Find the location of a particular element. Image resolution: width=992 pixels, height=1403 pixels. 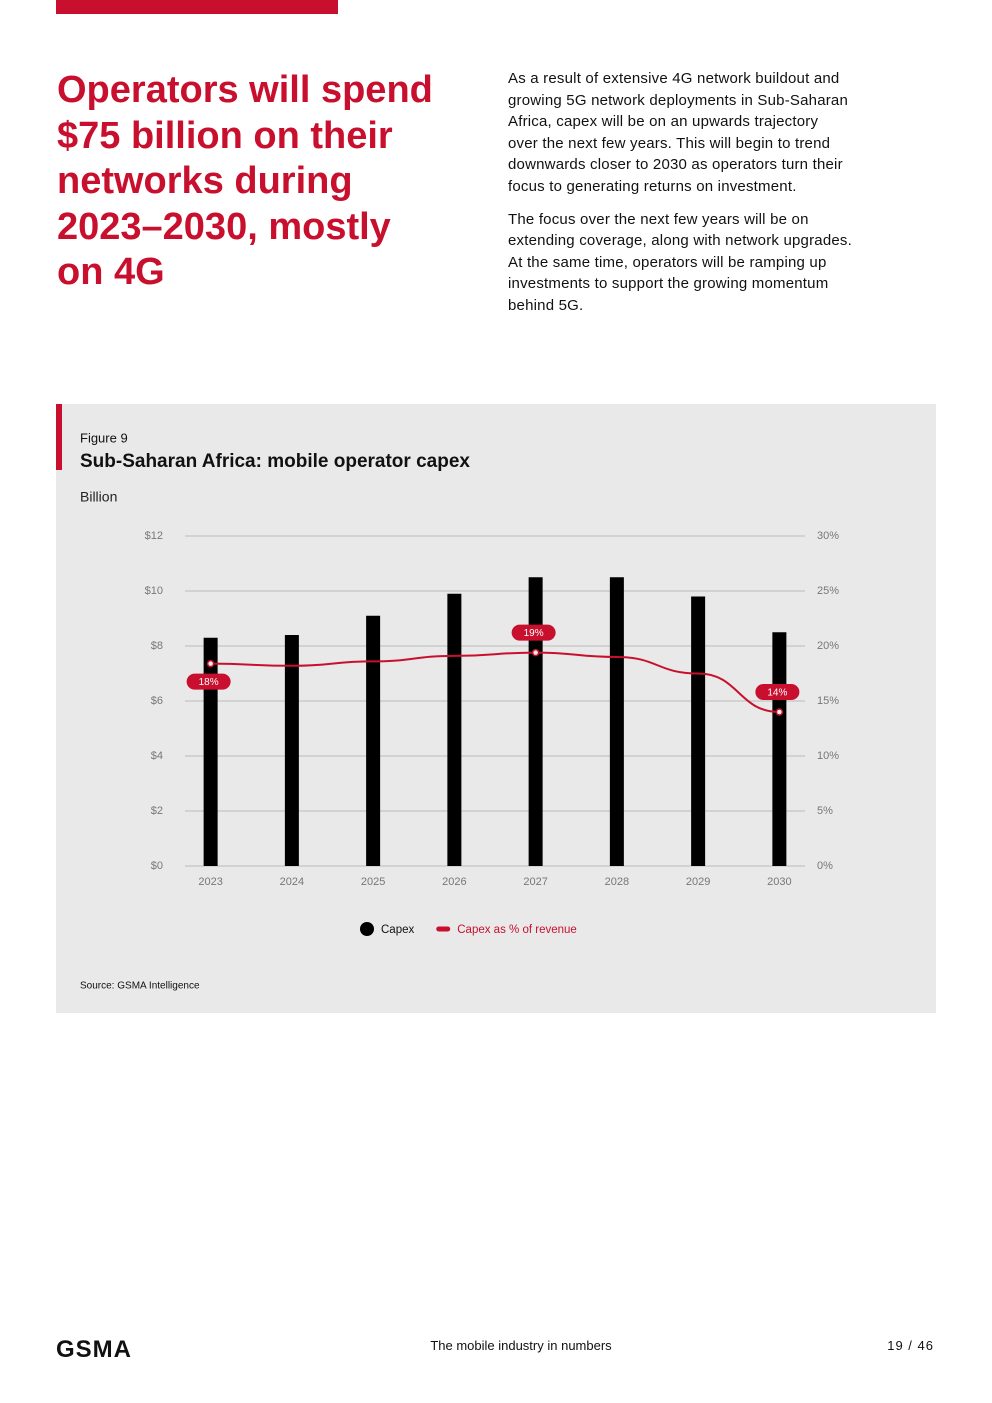

line is located at coordinates (495, 682).